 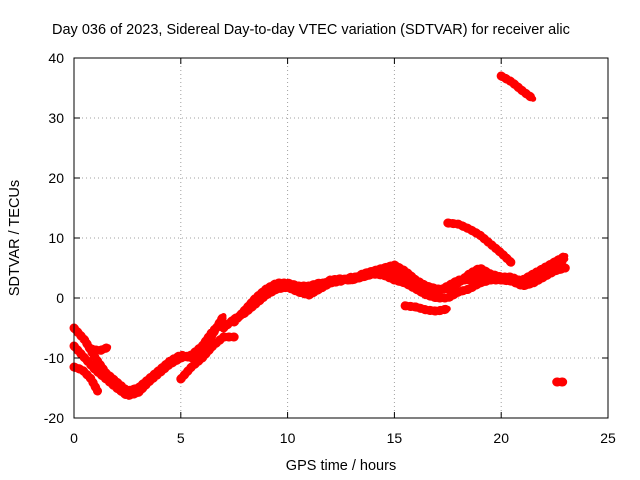 I want to click on x-tick-label: 25, so click(x=608, y=438).